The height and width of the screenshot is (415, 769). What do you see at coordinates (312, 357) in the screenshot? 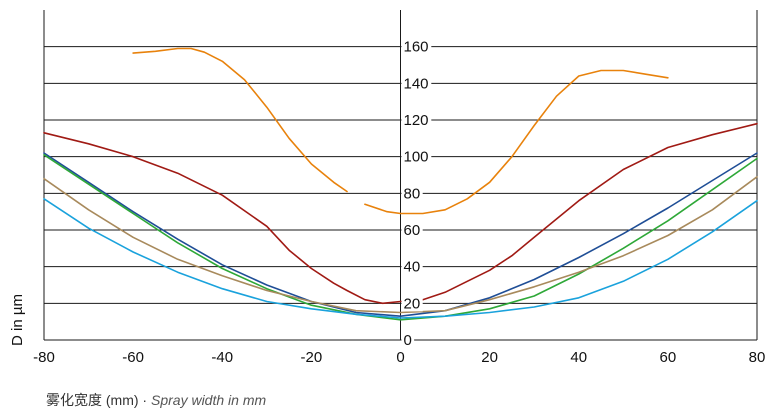
I see `x-tick-label-neg20: -20` at bounding box center [312, 357].